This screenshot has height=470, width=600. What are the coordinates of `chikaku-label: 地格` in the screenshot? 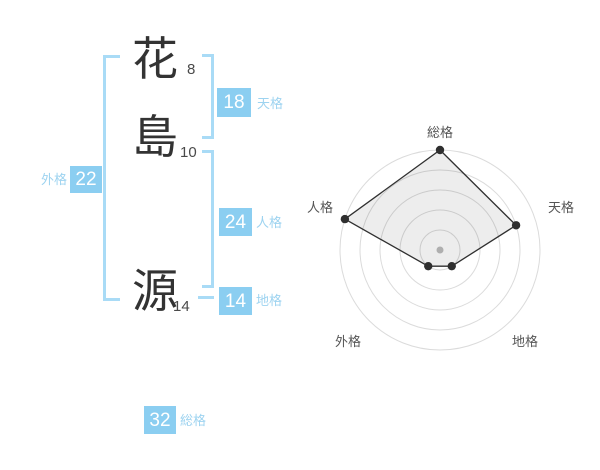 It's located at (269, 300).